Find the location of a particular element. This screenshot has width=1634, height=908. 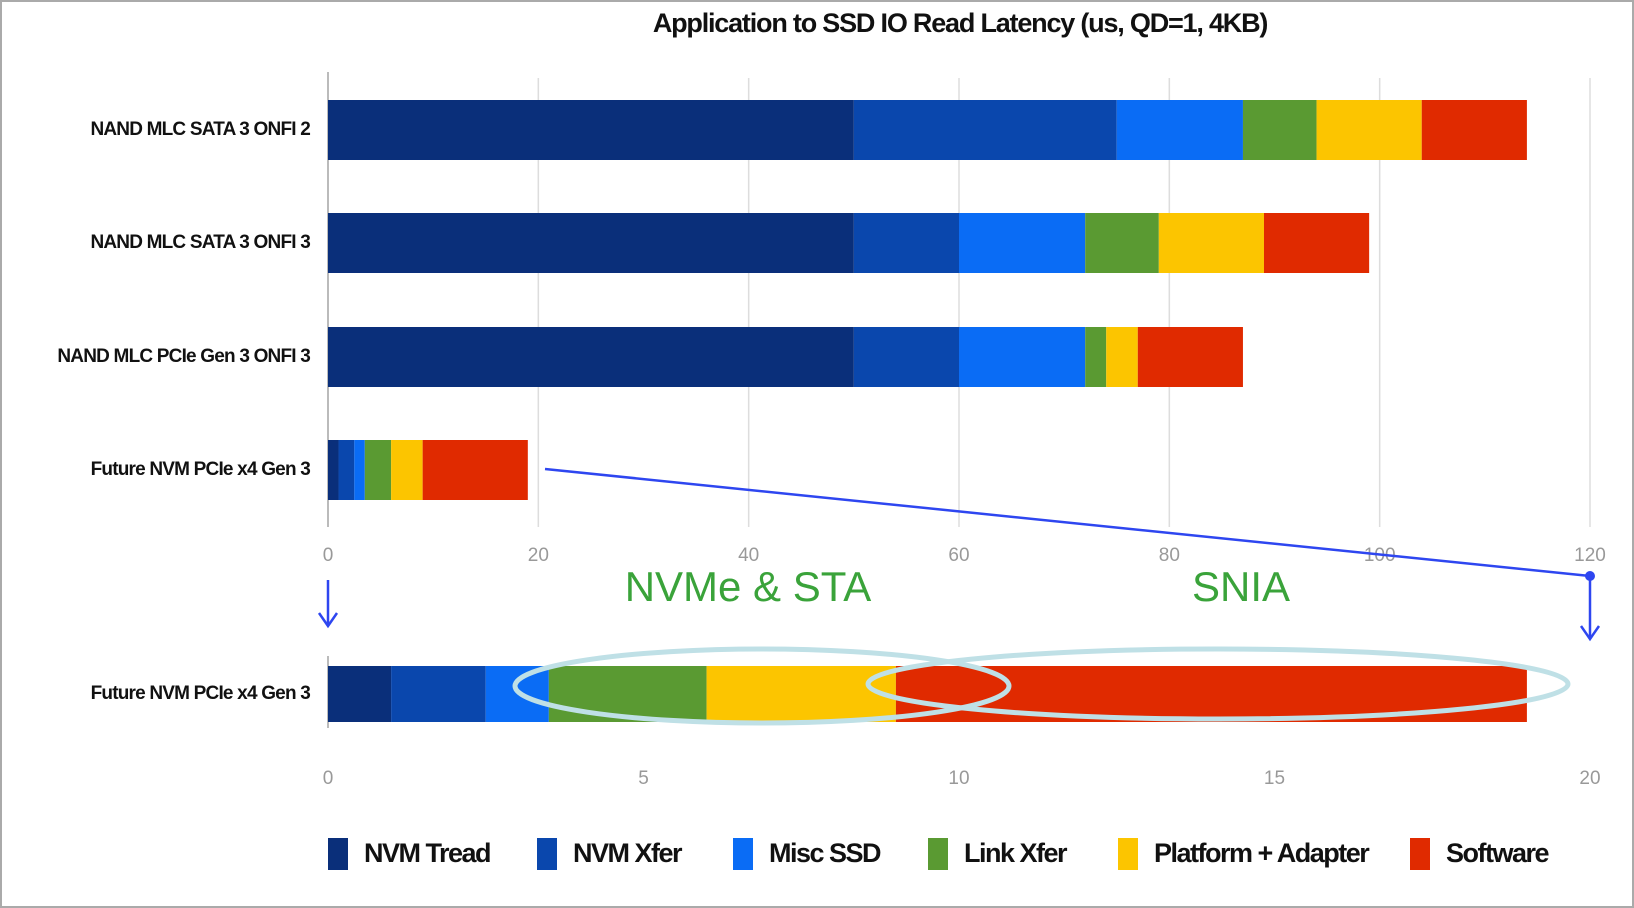

annotation: SNIA is located at coordinates (1241, 586).